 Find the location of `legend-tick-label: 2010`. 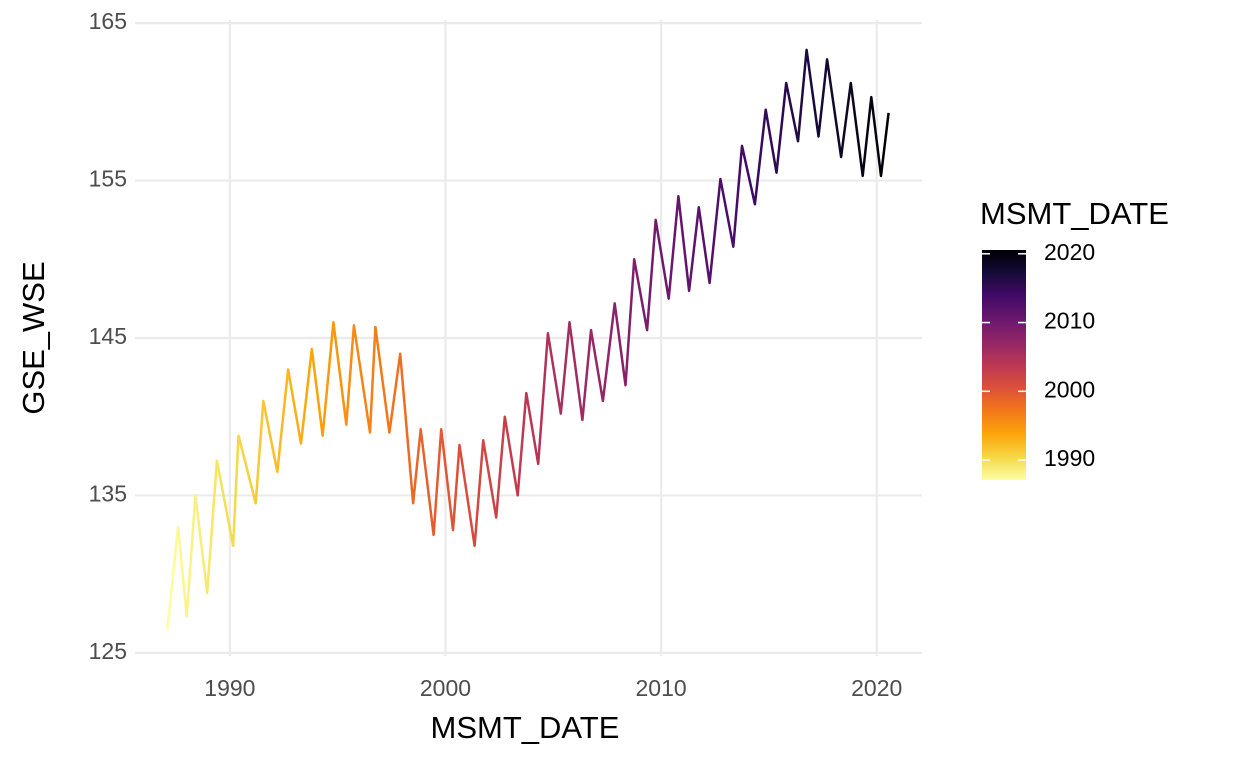

legend-tick-label: 2010 is located at coordinates (1069, 321).